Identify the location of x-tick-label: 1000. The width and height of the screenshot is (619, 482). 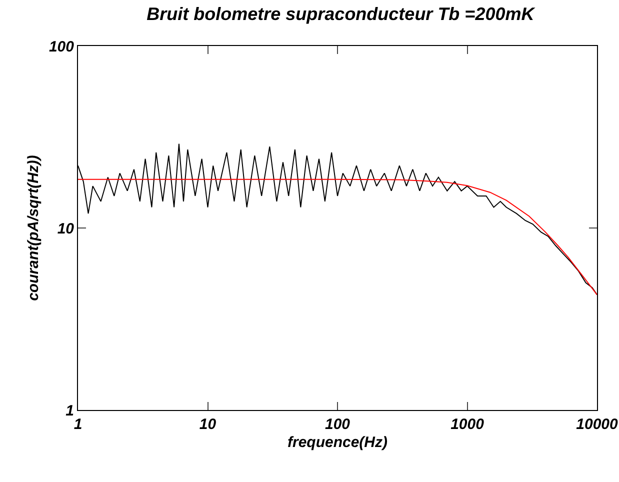
(467, 424).